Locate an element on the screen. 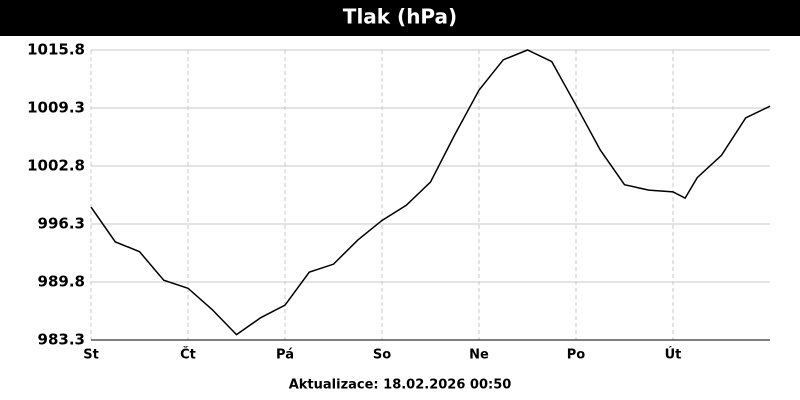  y-tick-label: 1015.8 is located at coordinates (56, 50).